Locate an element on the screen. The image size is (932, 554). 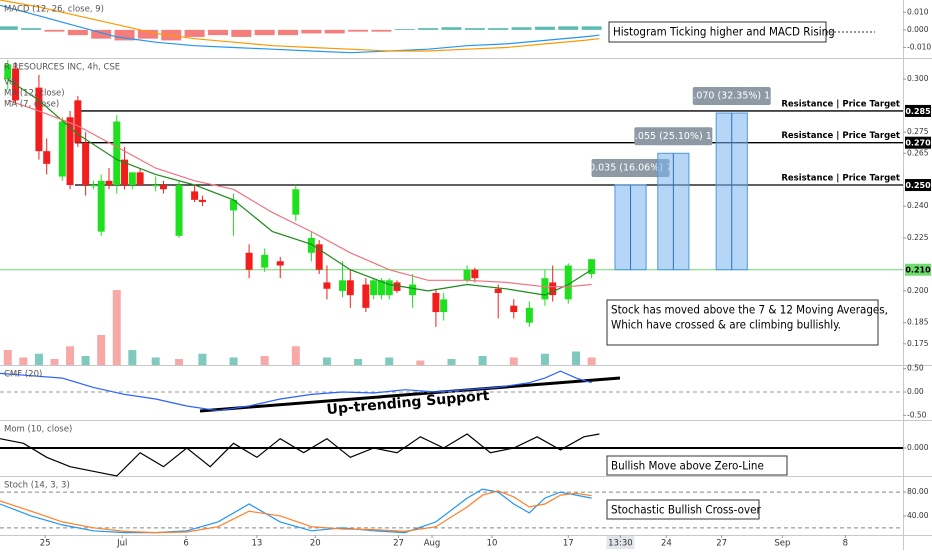
x-tick-label: 20 is located at coordinates (315, 544).